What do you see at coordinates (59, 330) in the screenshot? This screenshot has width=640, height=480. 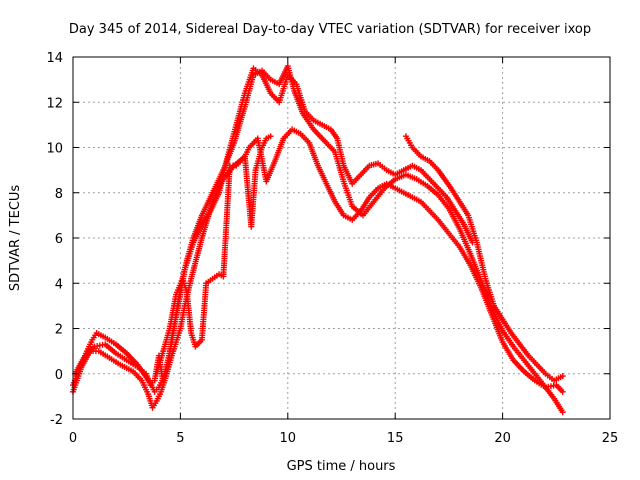 I see `y-tick-label: 2` at bounding box center [59, 330].